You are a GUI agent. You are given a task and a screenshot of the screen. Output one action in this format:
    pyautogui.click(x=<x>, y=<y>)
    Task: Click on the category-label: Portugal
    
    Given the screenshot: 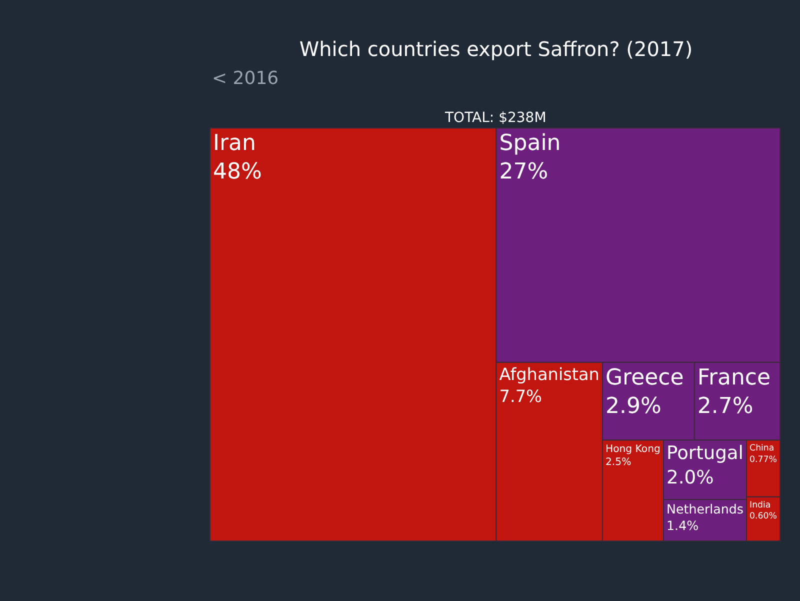 What is the action you would take?
    pyautogui.click(x=705, y=453)
    